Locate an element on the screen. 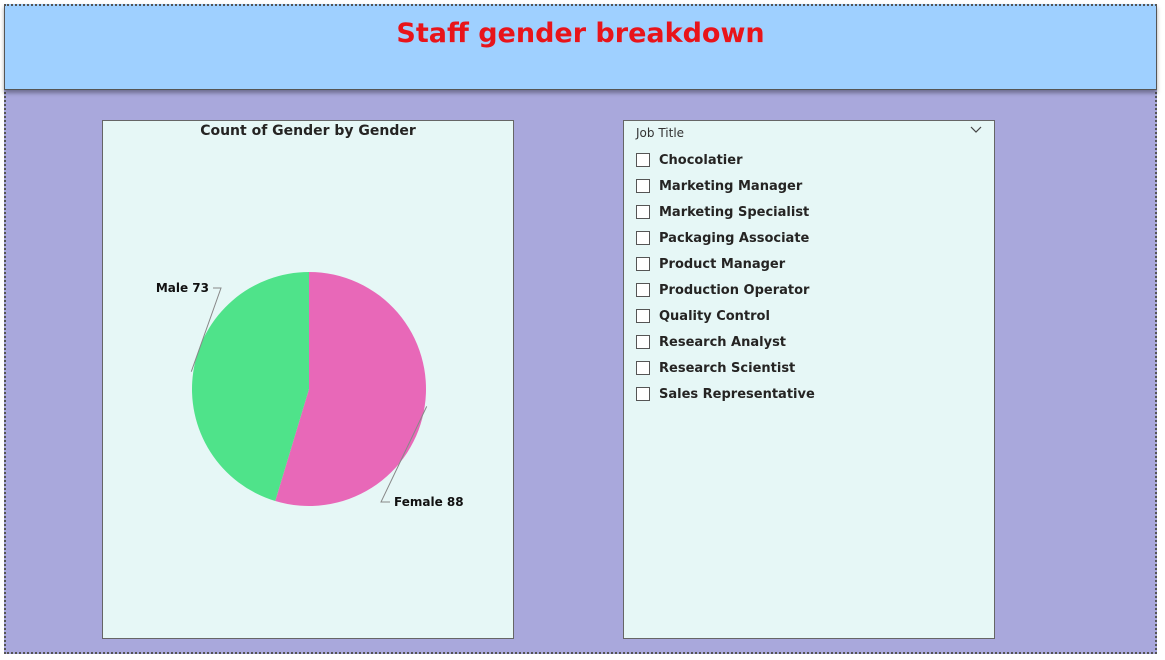  slicer-item: Research Scientist is located at coordinates (725, 368).